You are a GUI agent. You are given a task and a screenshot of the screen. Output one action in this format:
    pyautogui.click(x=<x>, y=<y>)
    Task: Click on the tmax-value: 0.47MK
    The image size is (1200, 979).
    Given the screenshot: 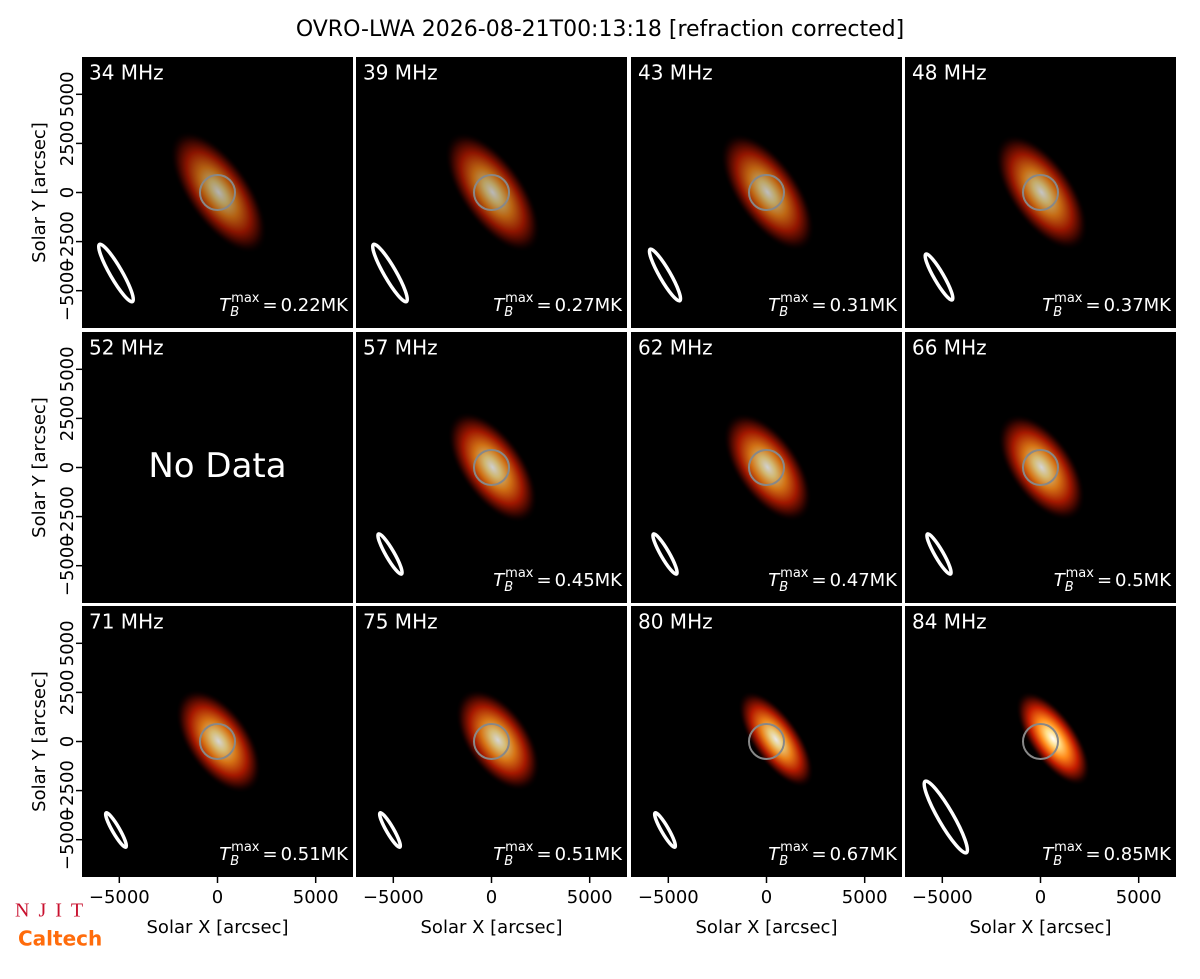 What is the action you would take?
    pyautogui.click(x=864, y=580)
    